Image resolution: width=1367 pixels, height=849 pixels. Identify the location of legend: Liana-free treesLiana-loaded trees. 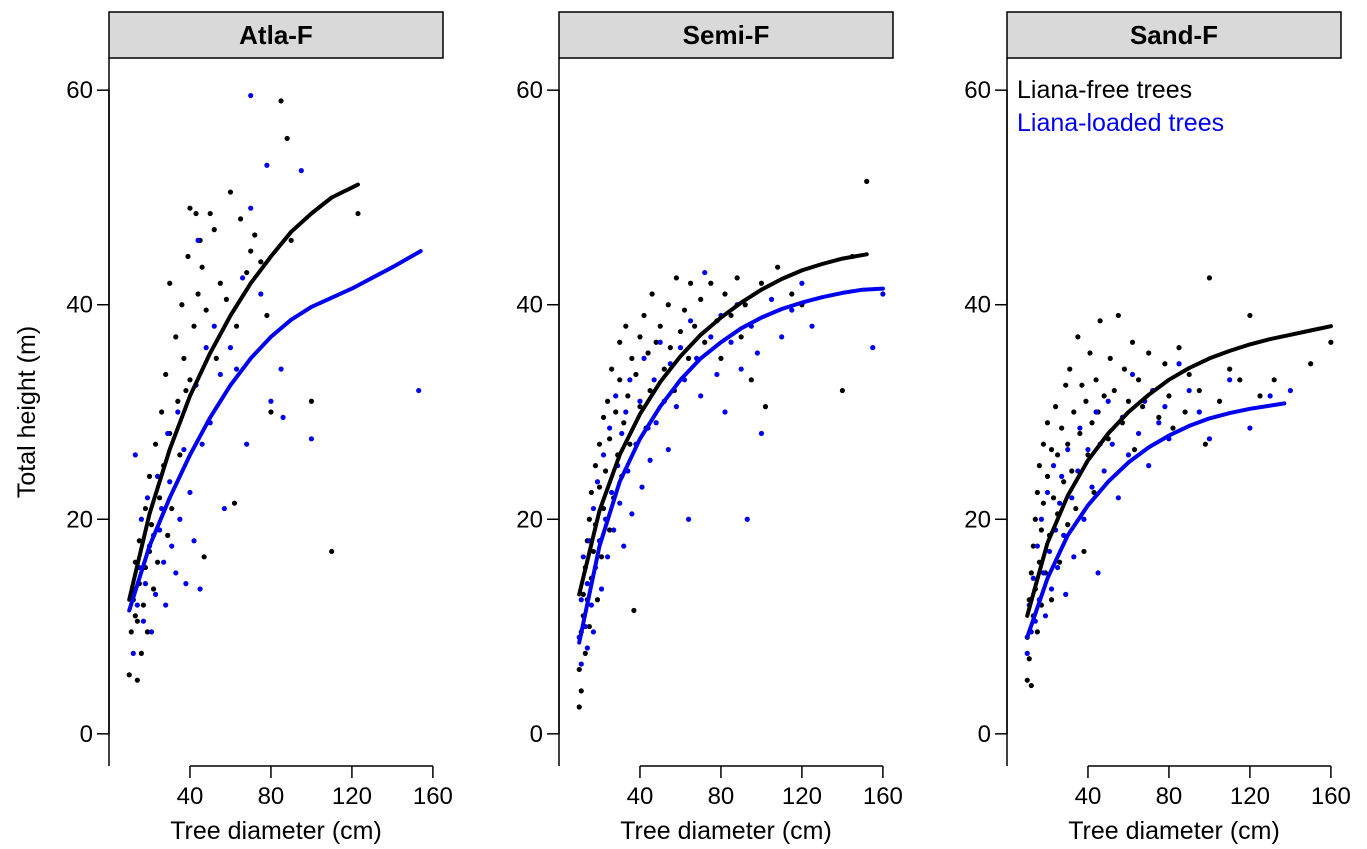
(1120, 106).